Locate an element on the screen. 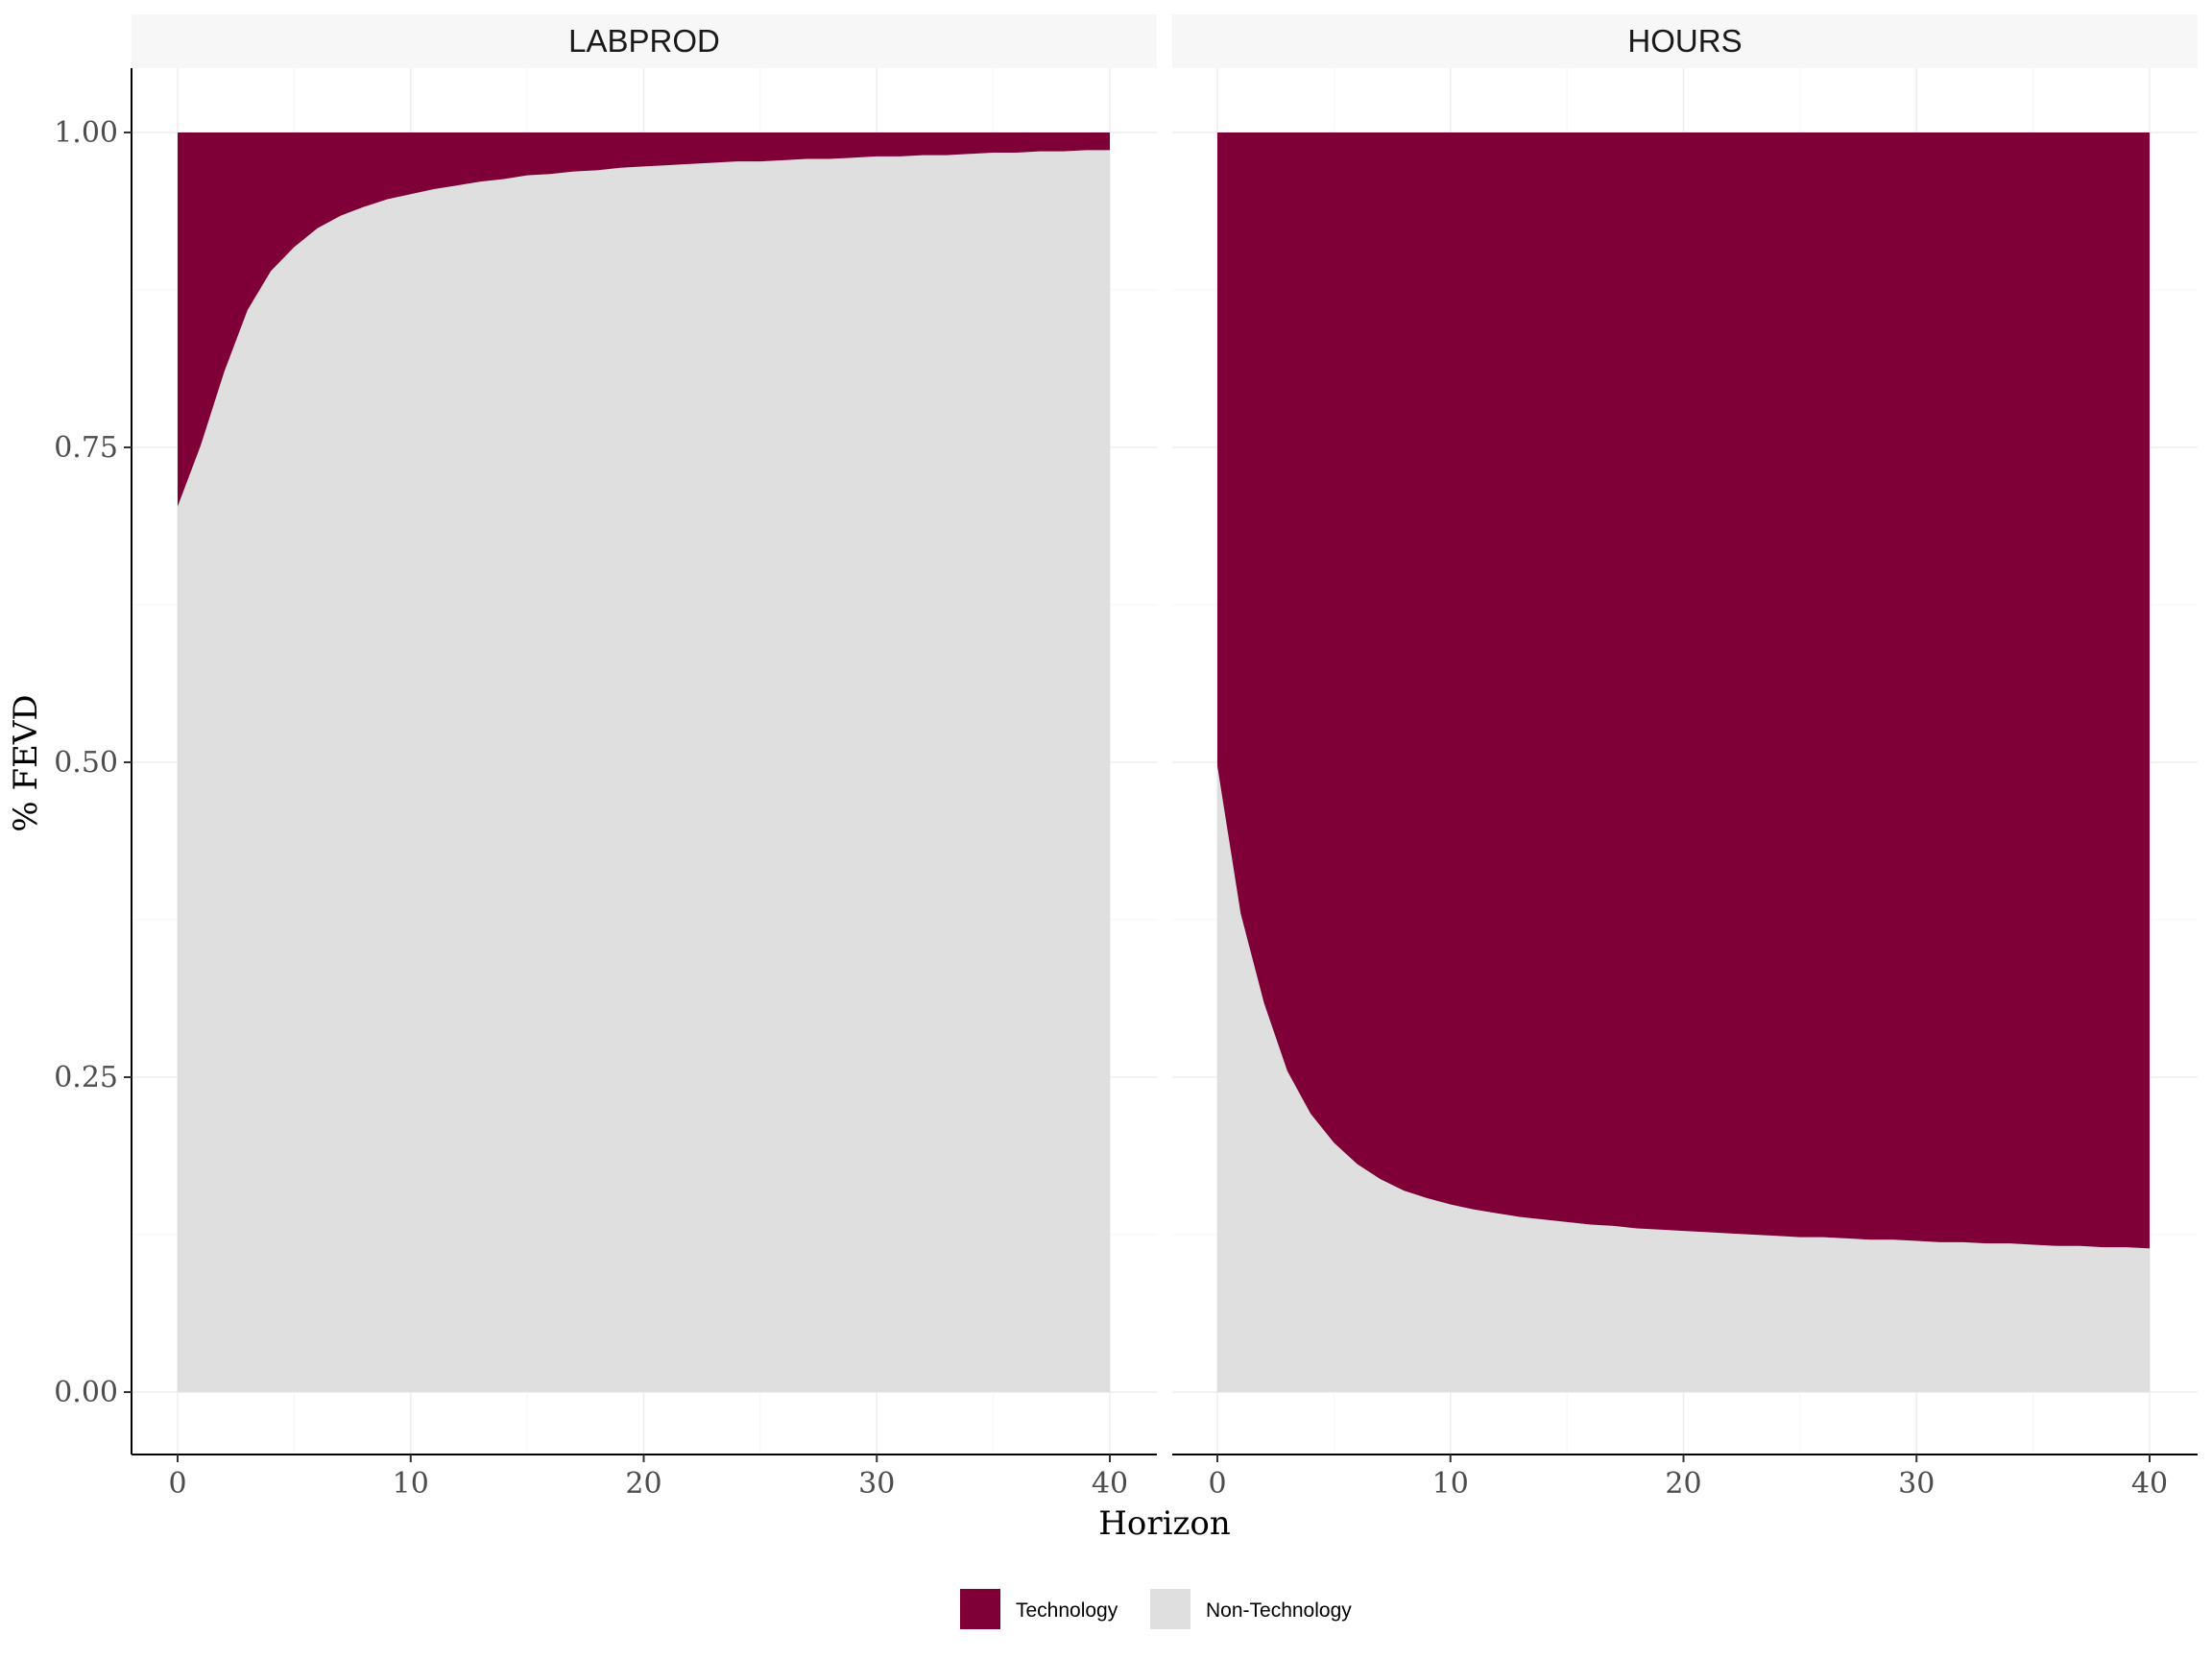 The height and width of the screenshot is (1659, 2212). x-axis-title: Horizon is located at coordinates (1164, 1523).